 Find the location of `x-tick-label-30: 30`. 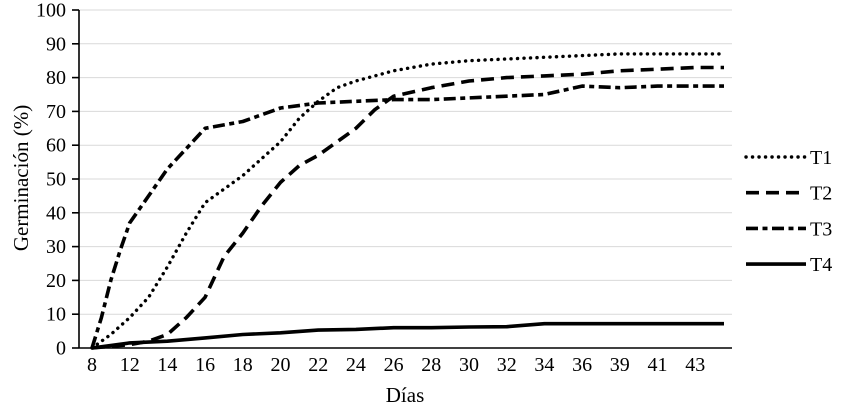

x-tick-label-30: 30 is located at coordinates (469, 365).